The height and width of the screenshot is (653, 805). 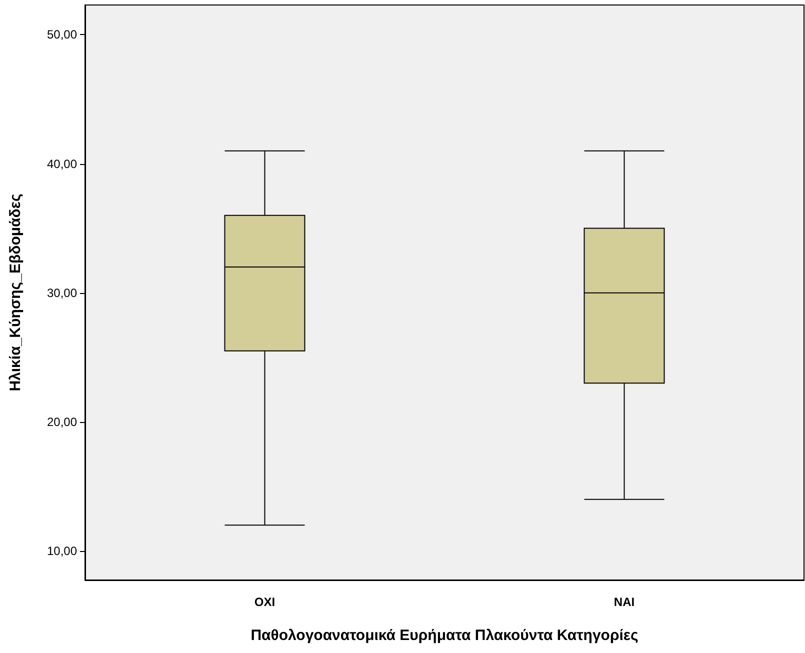 I want to click on x-tick-label: ΝΑΙ, so click(x=624, y=602).